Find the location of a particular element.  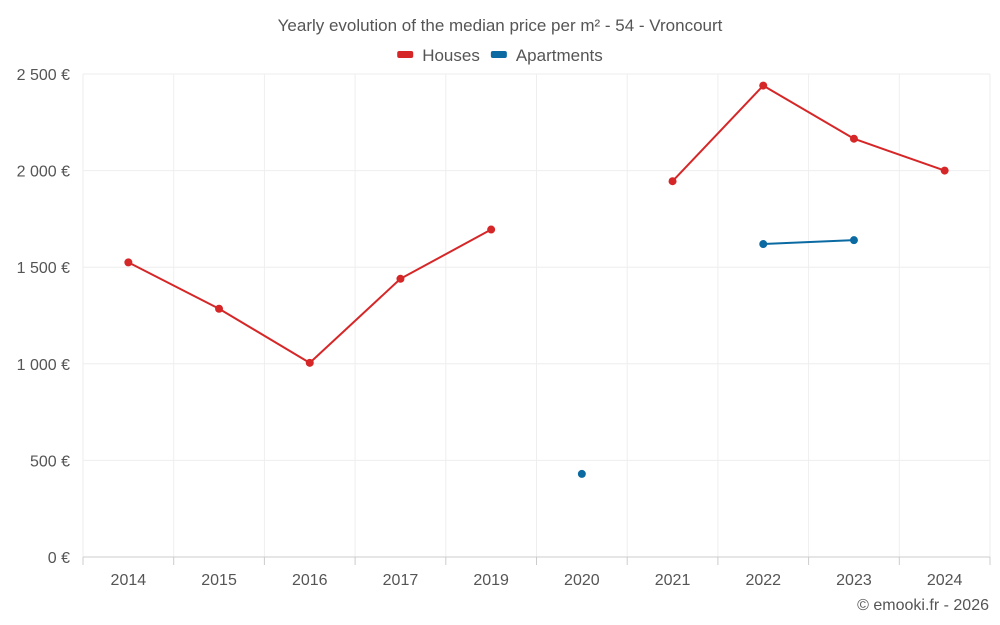

y-tick-label: 1 000 € is located at coordinates (43, 365).